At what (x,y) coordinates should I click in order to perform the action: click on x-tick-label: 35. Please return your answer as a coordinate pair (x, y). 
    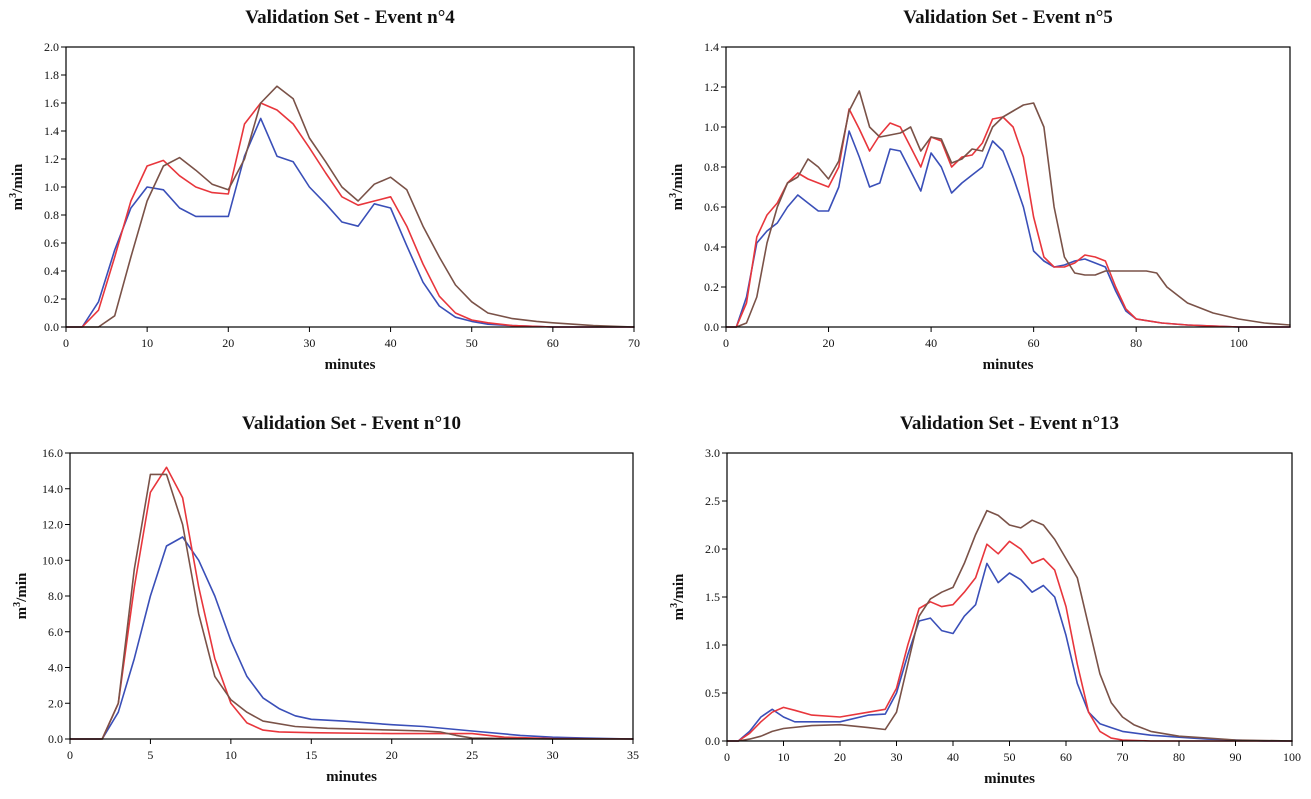
    Looking at the image, I should click on (633, 755).